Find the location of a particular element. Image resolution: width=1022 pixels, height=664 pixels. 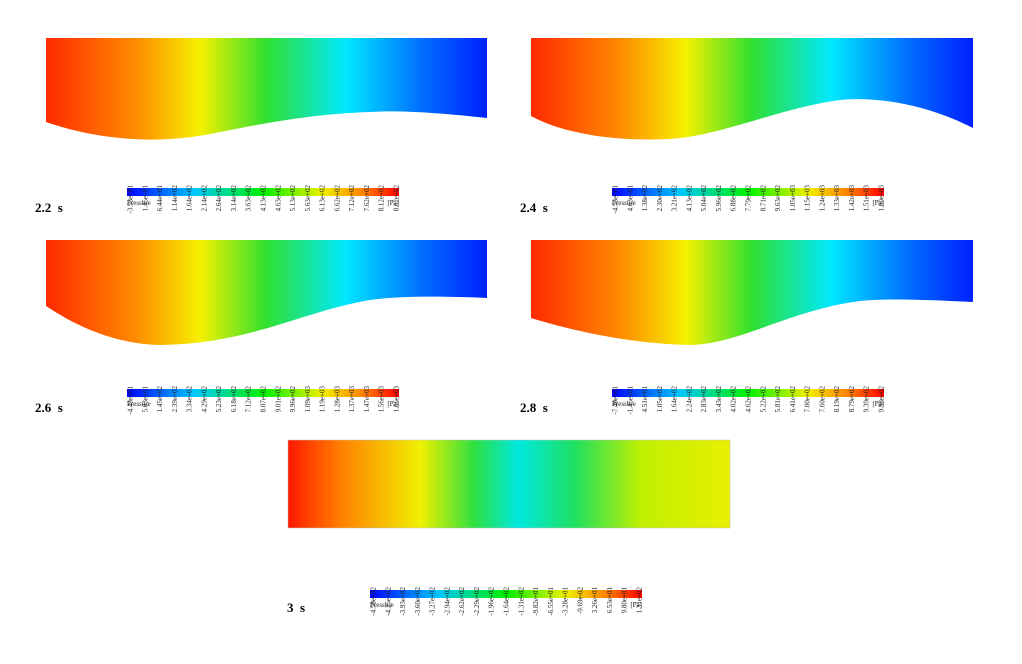

tick-label: 1.64e+02 is located at coordinates (190, 198).